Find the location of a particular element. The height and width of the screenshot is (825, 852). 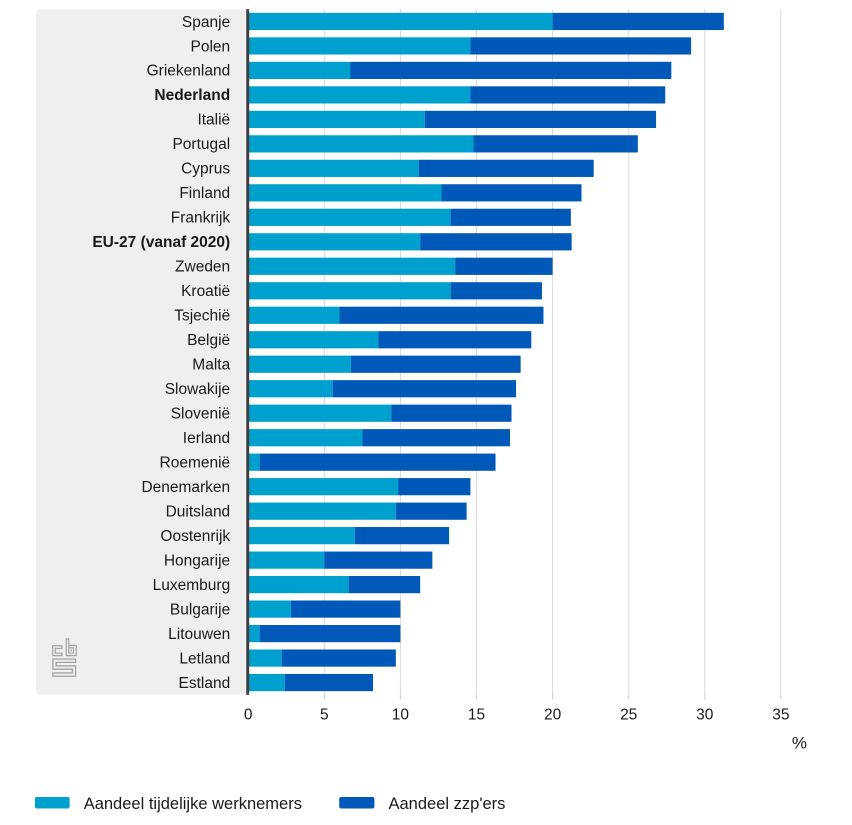

svg-text: Letland is located at coordinates (204, 658).